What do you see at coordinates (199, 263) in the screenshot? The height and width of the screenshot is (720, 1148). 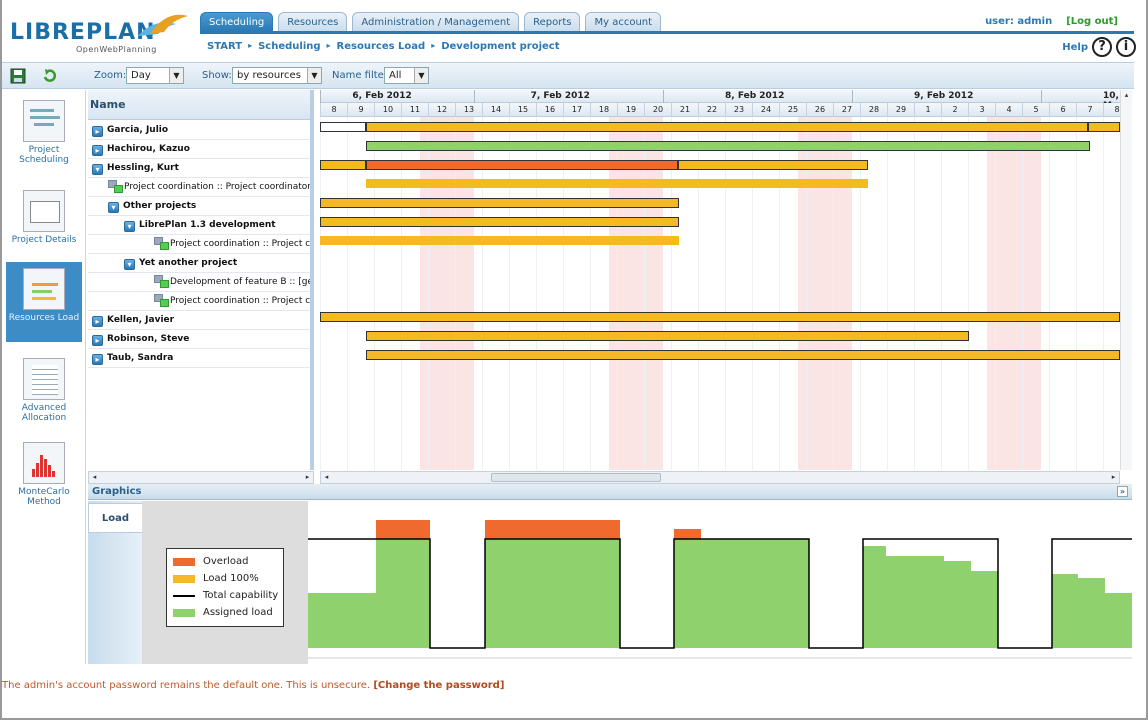 I see `tree-row: ▾ Yet another project` at bounding box center [199, 263].